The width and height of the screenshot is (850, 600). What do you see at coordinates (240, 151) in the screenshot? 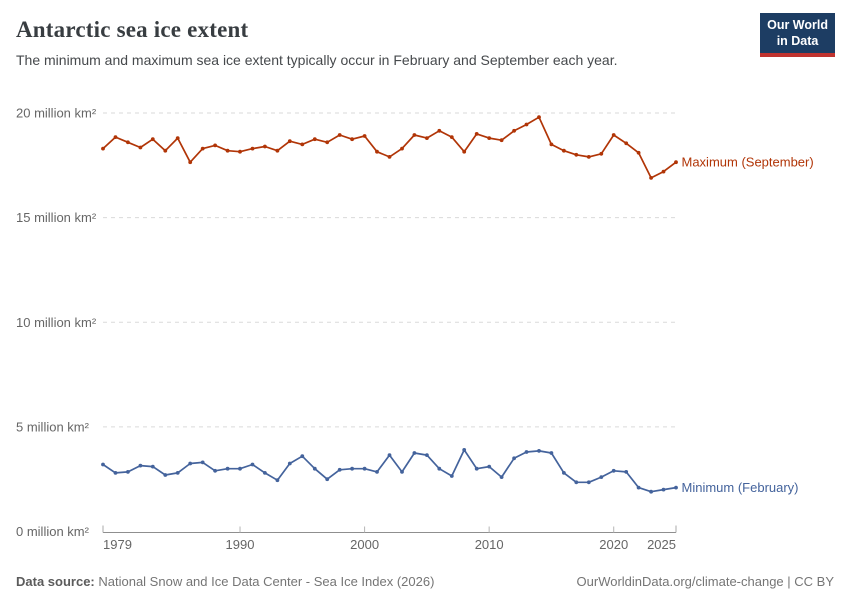
I see `maximum-data-point-1990` at bounding box center [240, 151].